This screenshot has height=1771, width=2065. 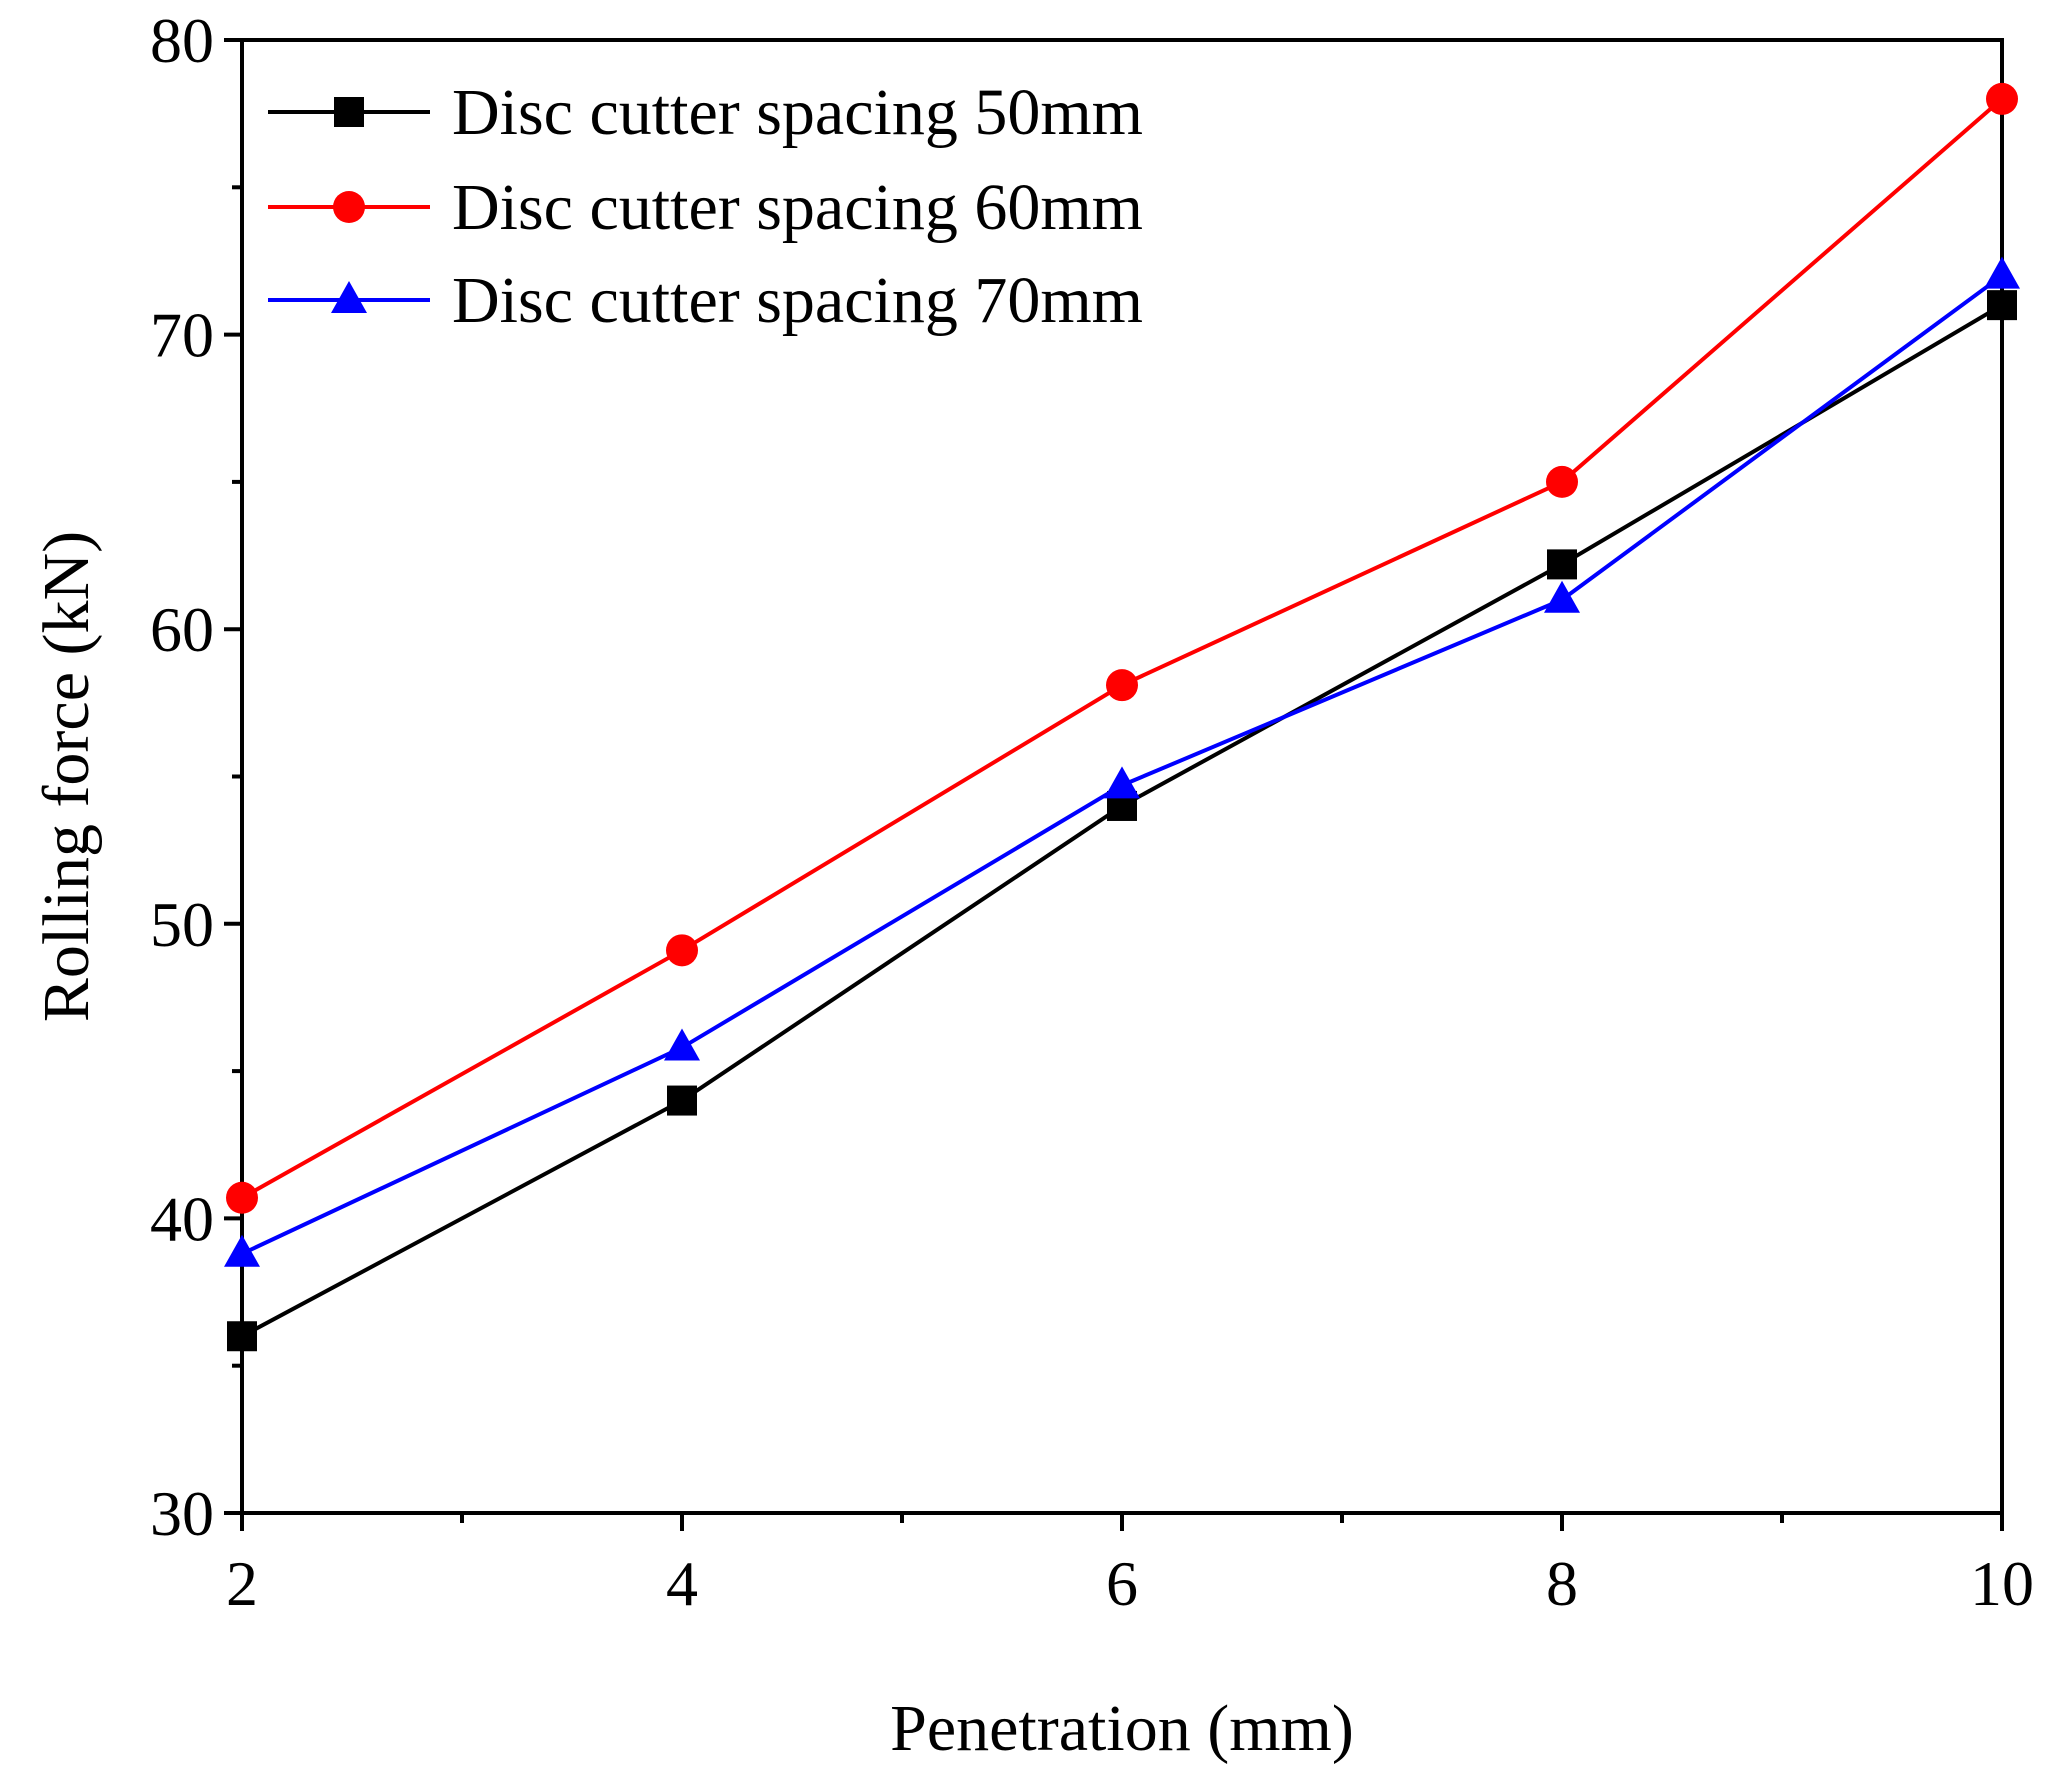 I want to click on legend-item-1: Disc cutter spacing 50mm, so click(x=705, y=112).